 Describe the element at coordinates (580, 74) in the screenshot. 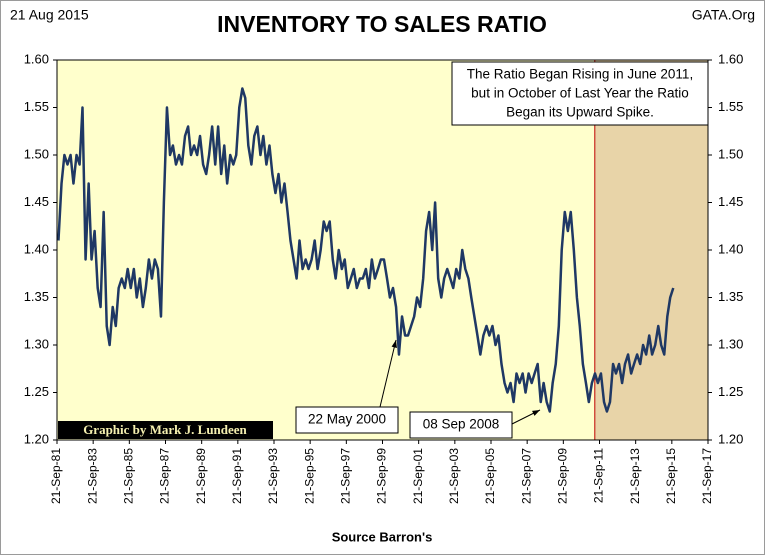

I see `callout-text: The Ratio Began Rising in June 2011,` at that location.